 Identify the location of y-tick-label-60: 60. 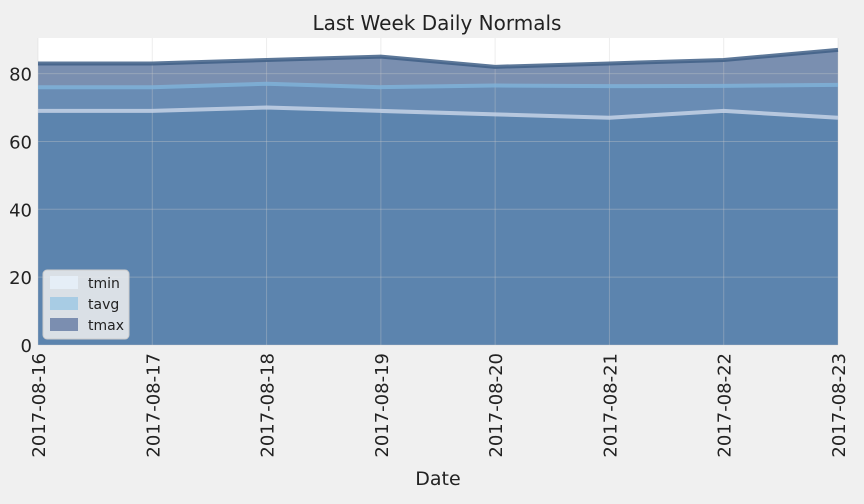
(20, 142).